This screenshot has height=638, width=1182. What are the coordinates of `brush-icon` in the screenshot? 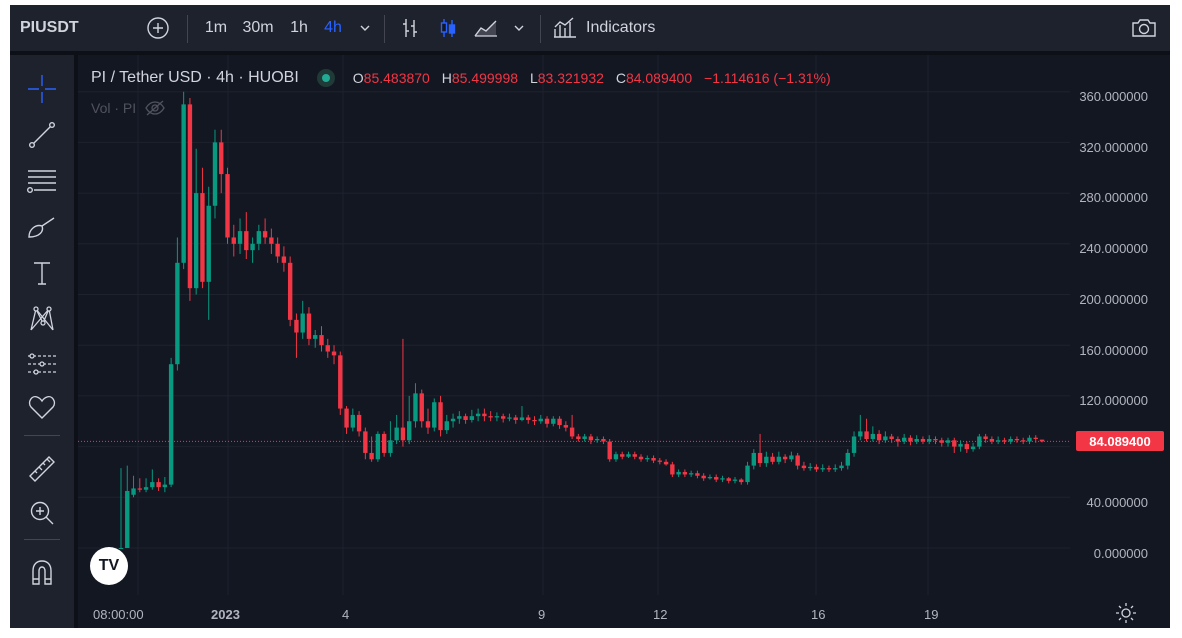 It's located at (41, 227).